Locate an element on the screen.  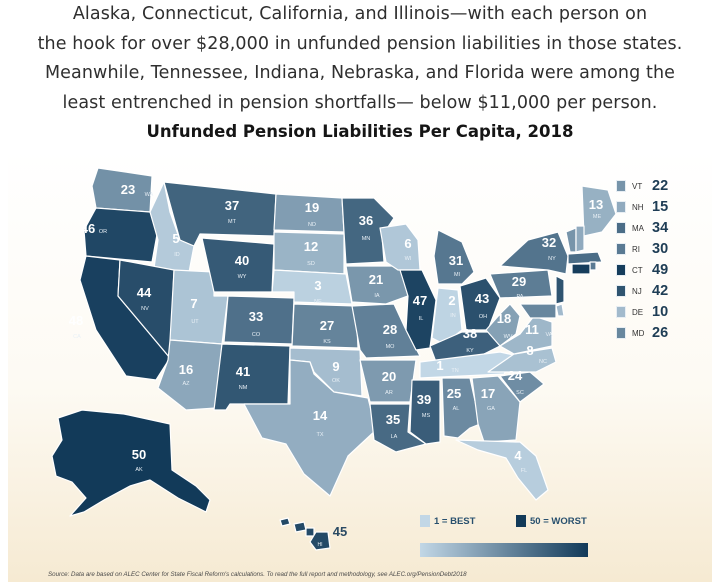
state-rank-ar: 20 is located at coordinates (389, 376).